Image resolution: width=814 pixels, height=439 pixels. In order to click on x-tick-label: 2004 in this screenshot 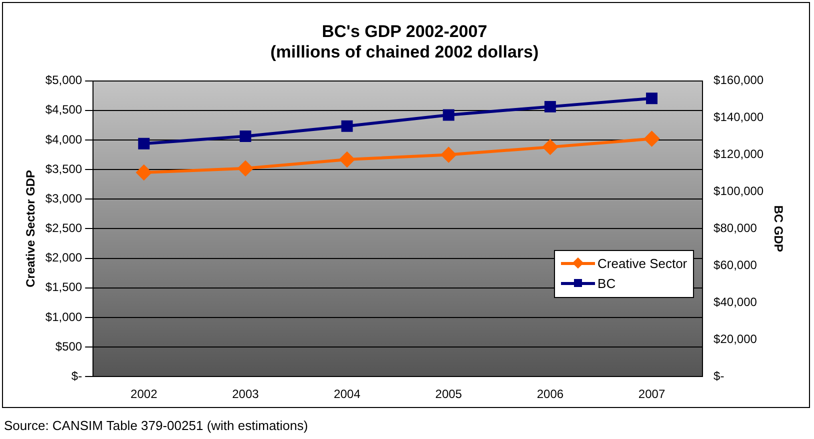, I will do `click(347, 394)`.